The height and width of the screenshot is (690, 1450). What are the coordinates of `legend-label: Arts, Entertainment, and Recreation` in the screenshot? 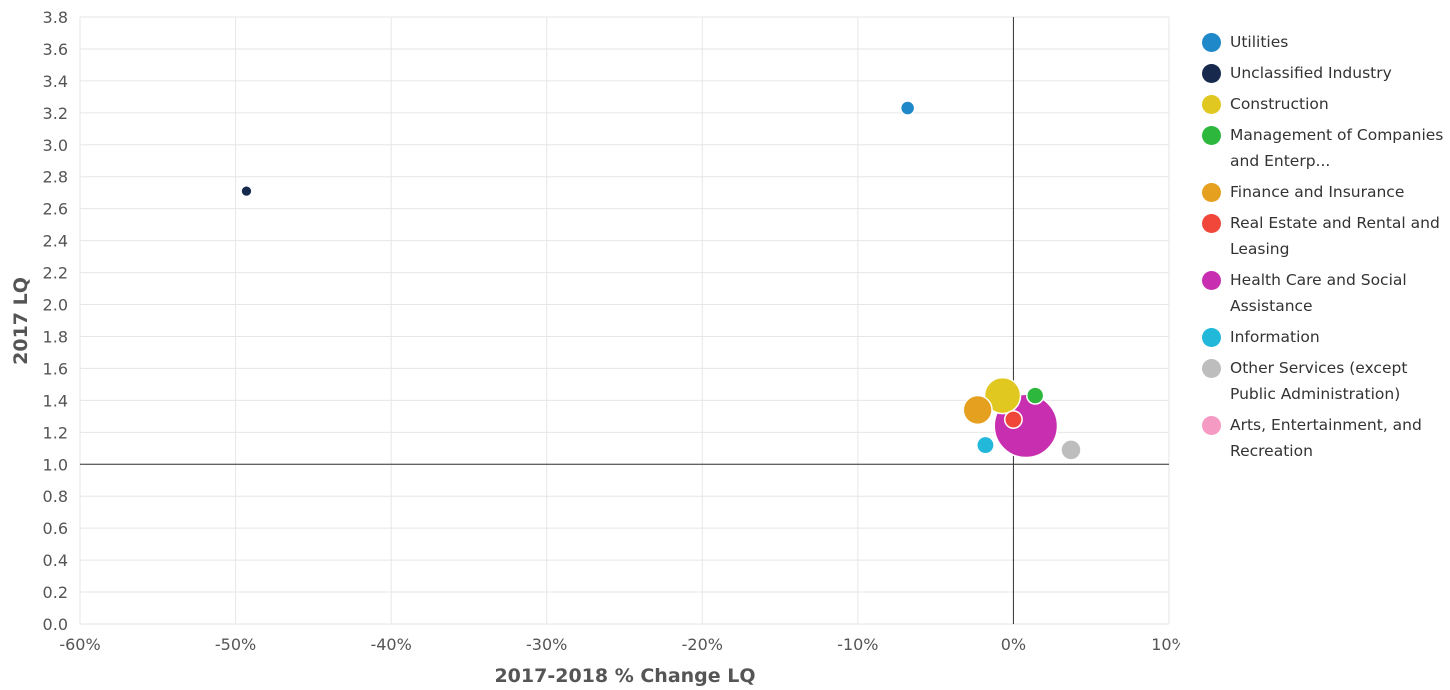 It's located at (1326, 438).